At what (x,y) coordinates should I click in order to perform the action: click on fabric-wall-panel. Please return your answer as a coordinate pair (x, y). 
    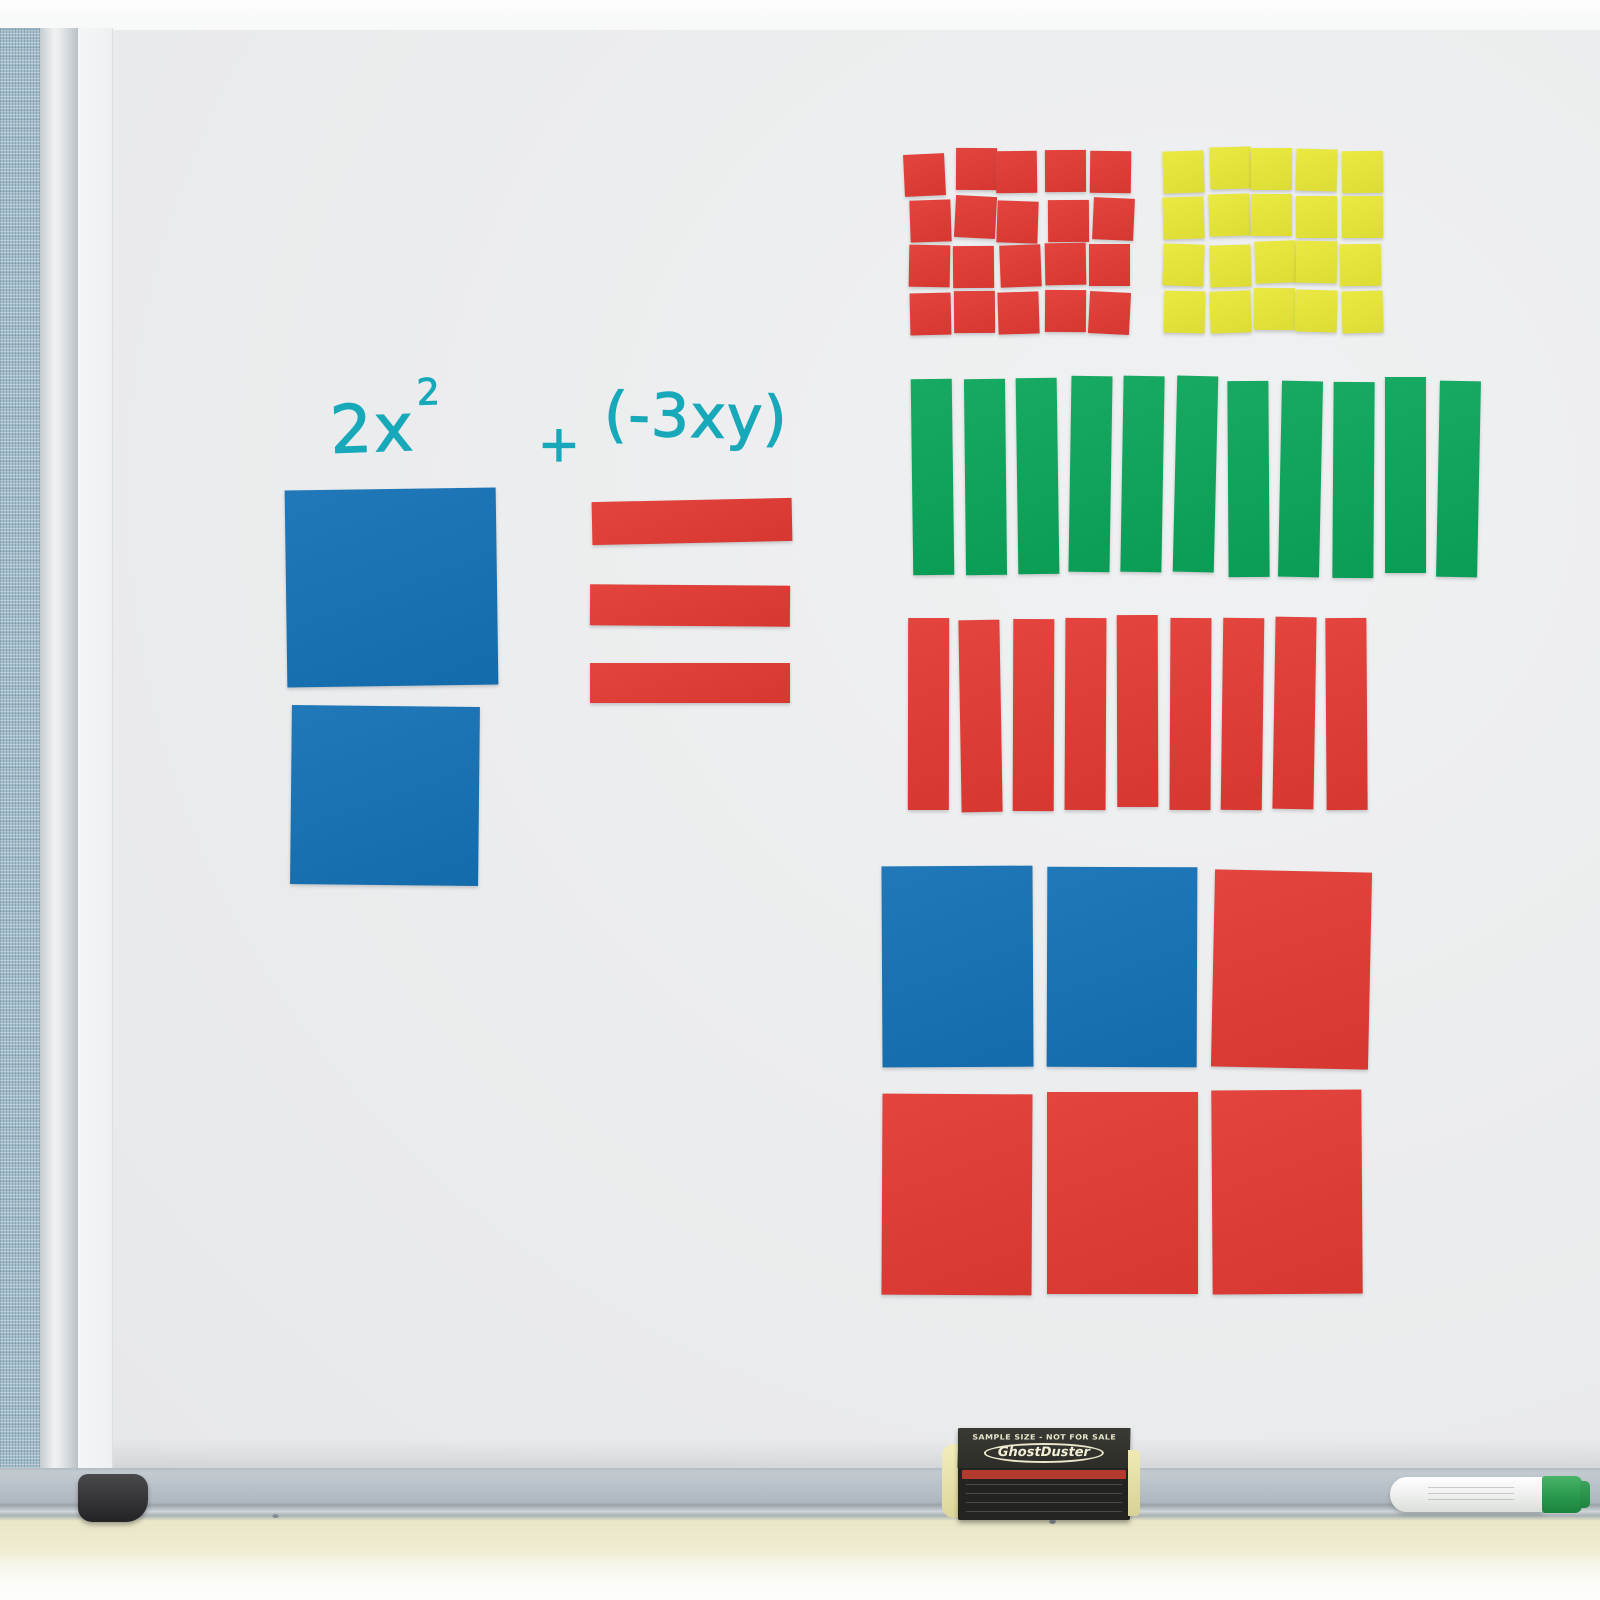
    Looking at the image, I should click on (20, 754).